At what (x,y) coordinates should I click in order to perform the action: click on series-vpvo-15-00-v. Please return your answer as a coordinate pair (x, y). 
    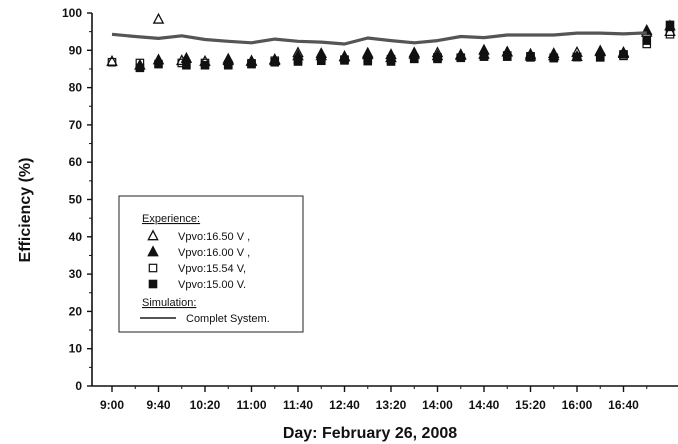
    Looking at the image, I should click on (405, 46).